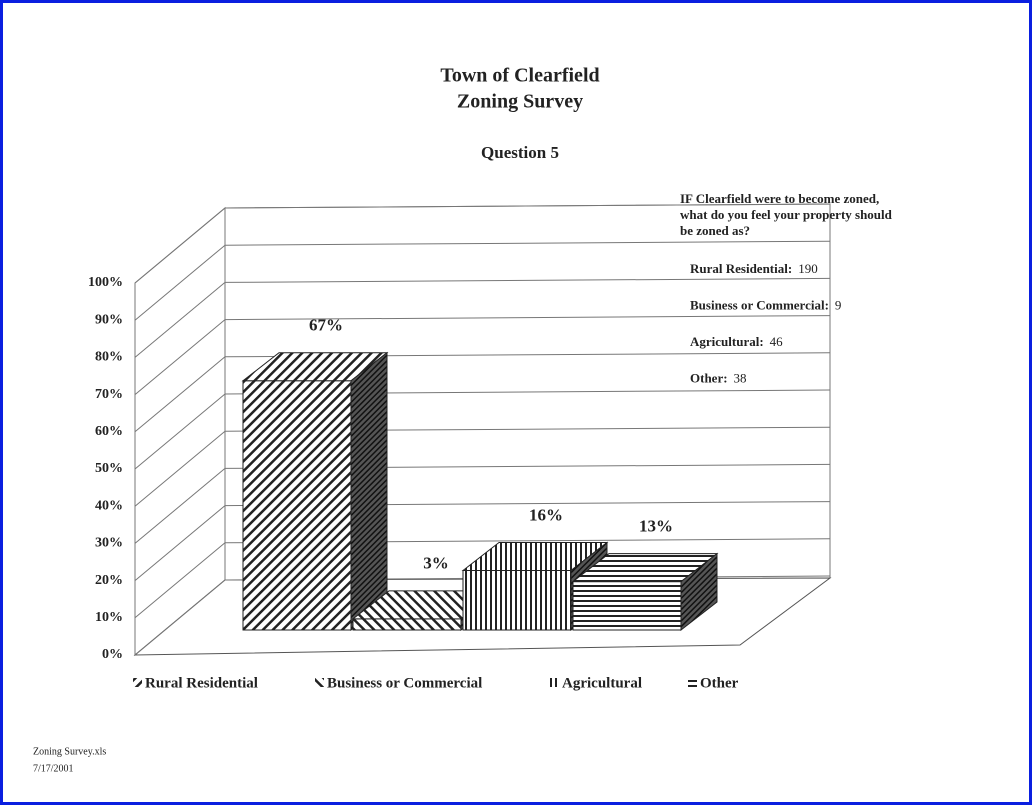 This screenshot has height=805, width=1032. I want to click on count-name: Other:, so click(709, 377).